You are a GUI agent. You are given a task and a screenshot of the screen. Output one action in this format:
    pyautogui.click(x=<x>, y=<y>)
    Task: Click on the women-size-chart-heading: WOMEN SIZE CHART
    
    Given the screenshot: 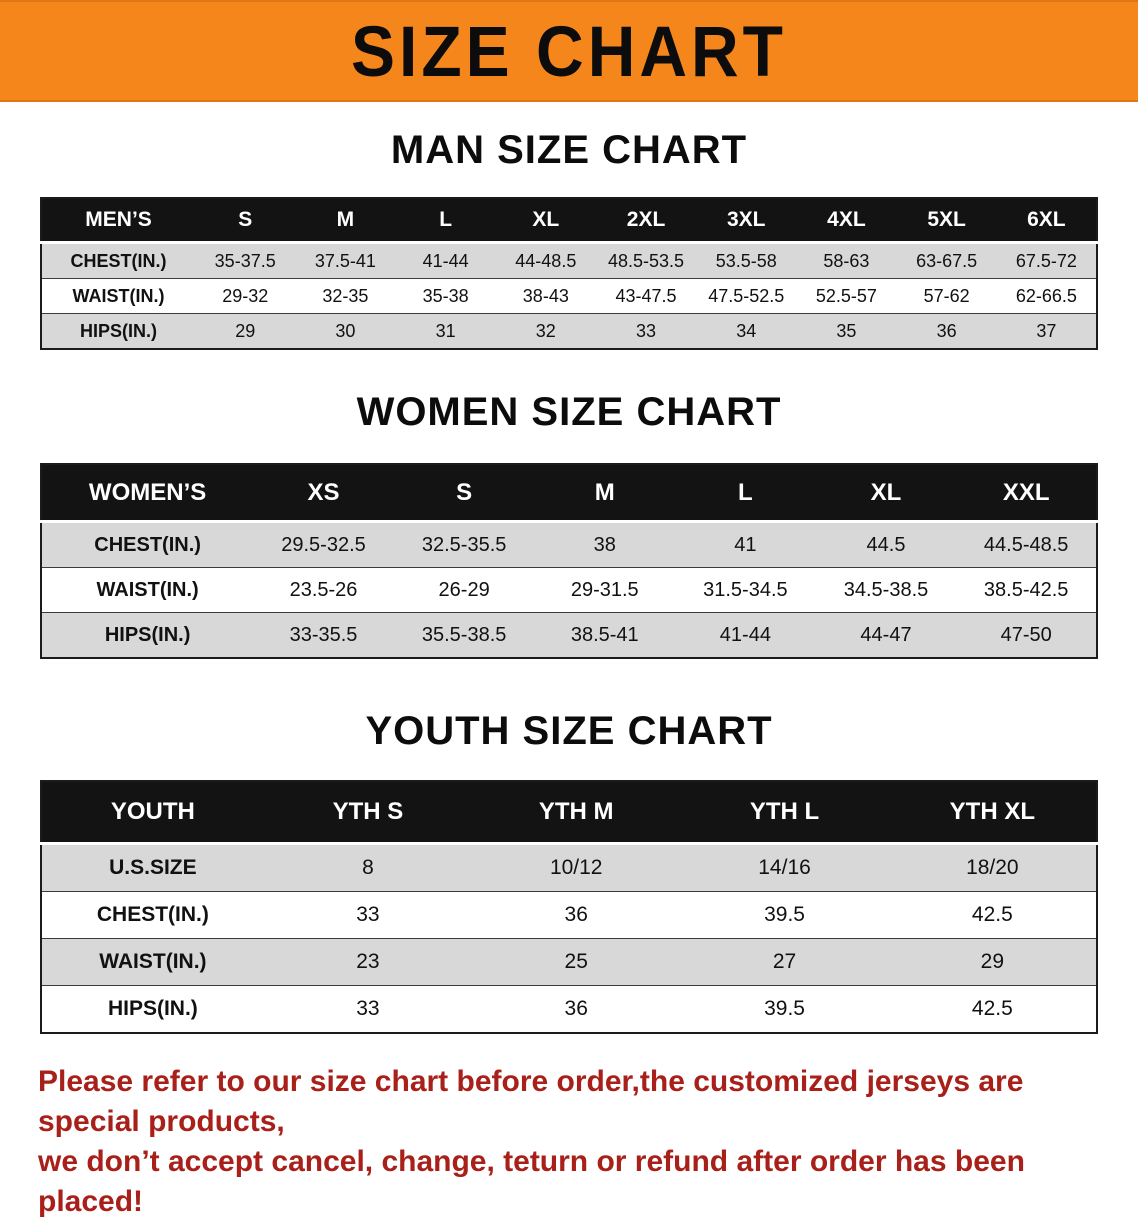 What is the action you would take?
    pyautogui.click(x=569, y=412)
    